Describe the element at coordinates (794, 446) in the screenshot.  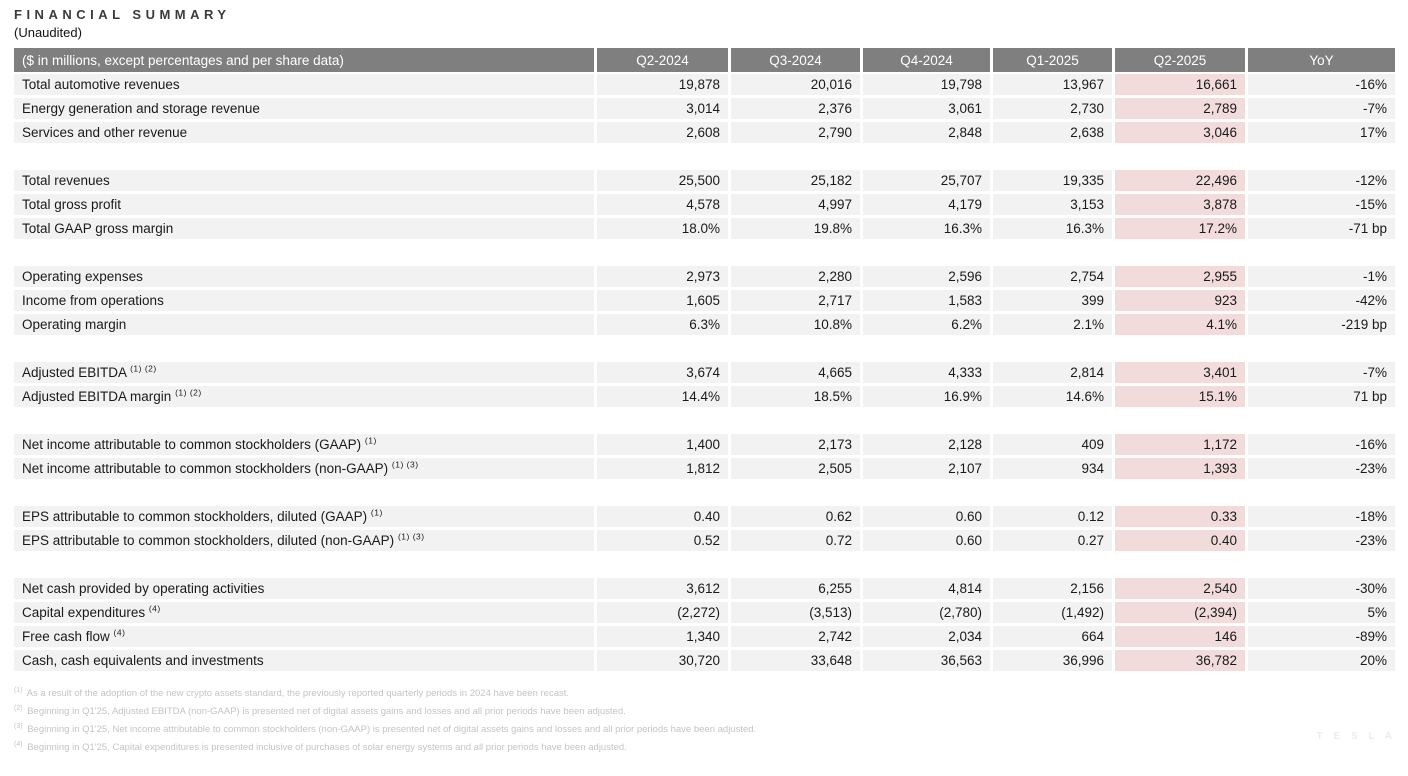
I see `value-cell: 2,173` at that location.